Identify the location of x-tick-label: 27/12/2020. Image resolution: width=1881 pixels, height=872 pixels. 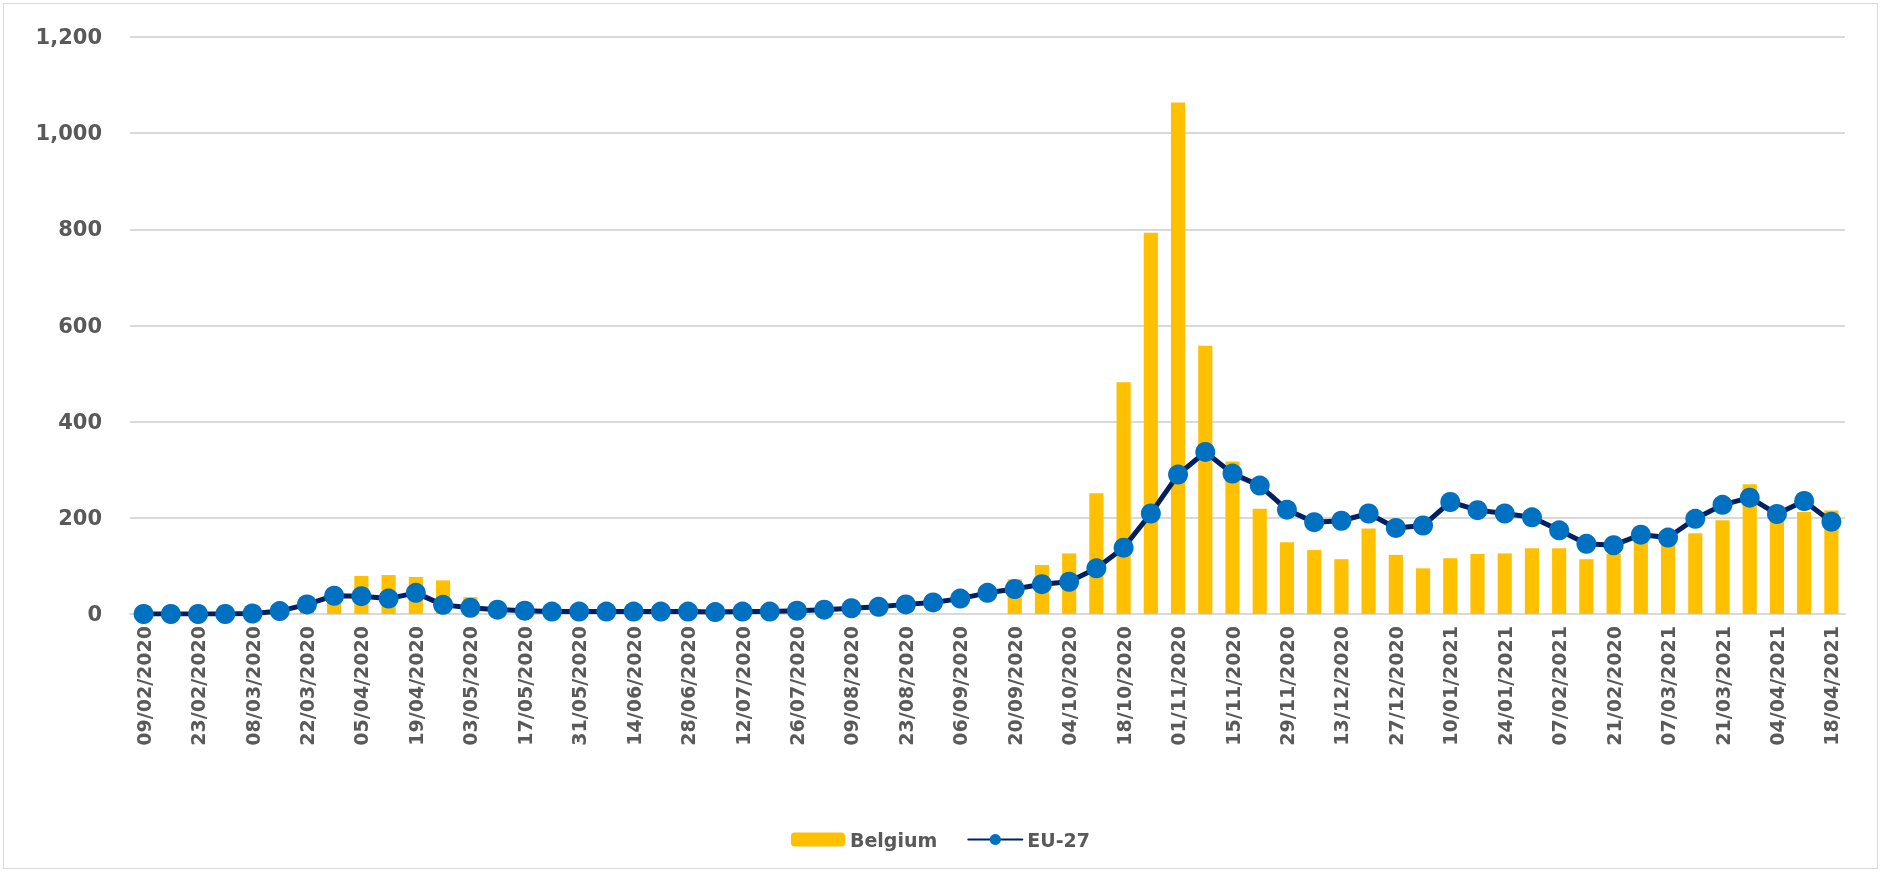
(1395, 686).